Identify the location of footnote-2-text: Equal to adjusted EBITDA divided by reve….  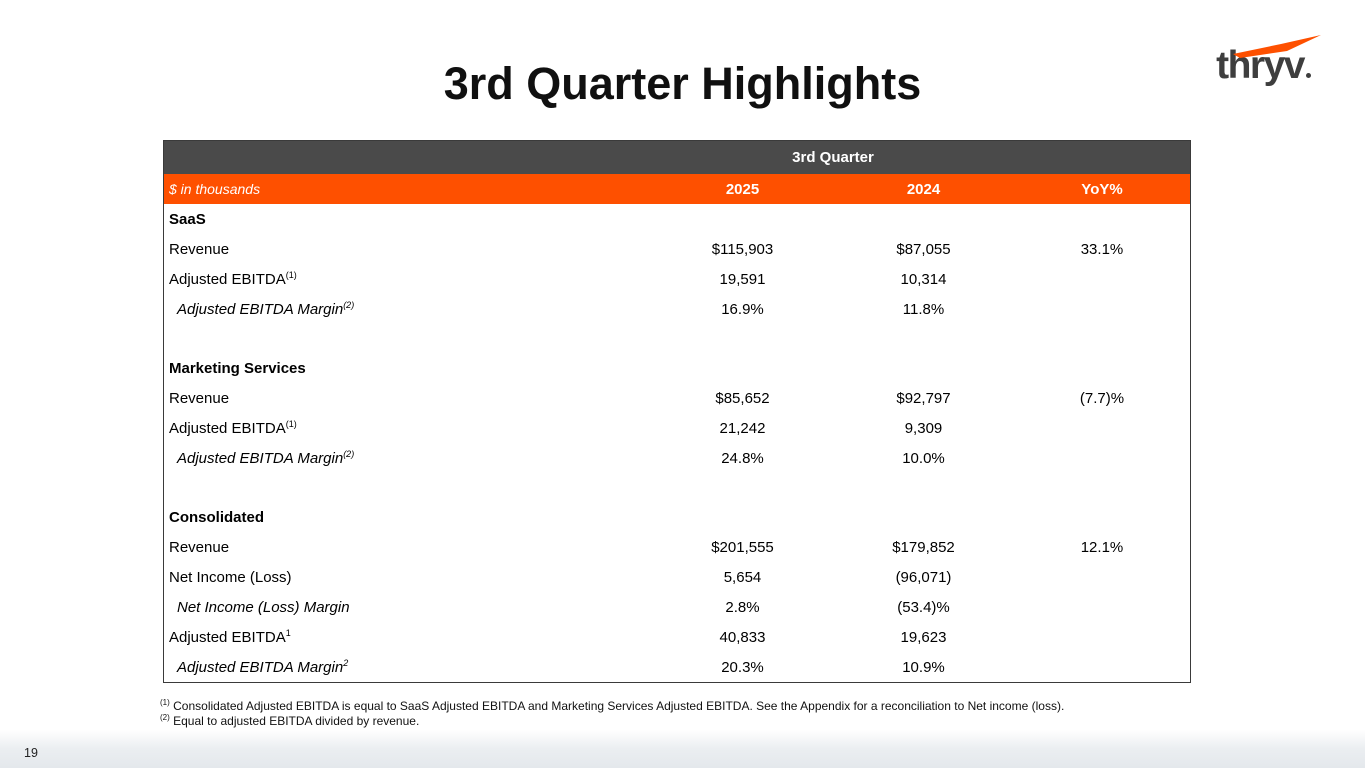
(296, 720).